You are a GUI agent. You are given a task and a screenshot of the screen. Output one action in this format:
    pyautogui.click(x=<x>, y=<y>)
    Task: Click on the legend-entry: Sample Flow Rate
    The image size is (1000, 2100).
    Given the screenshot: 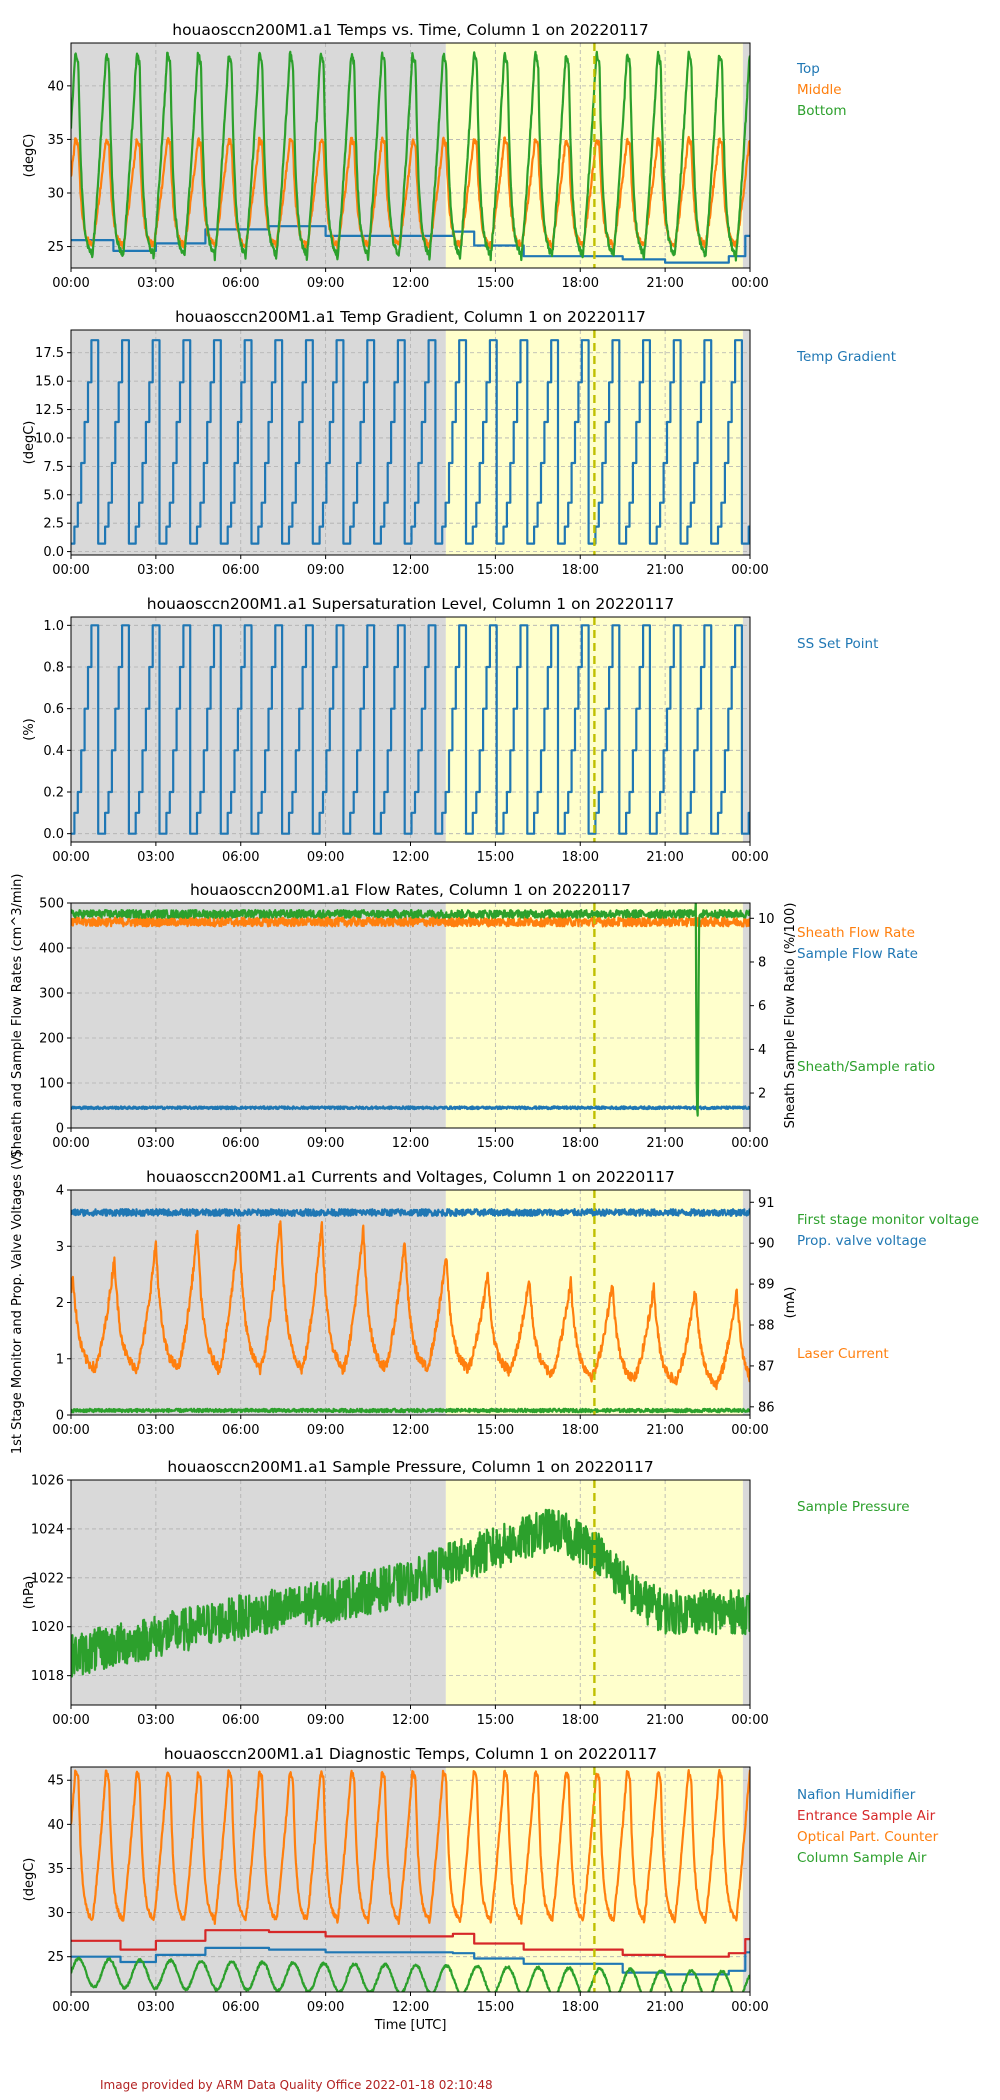 What is the action you would take?
    pyautogui.click(x=857, y=954)
    